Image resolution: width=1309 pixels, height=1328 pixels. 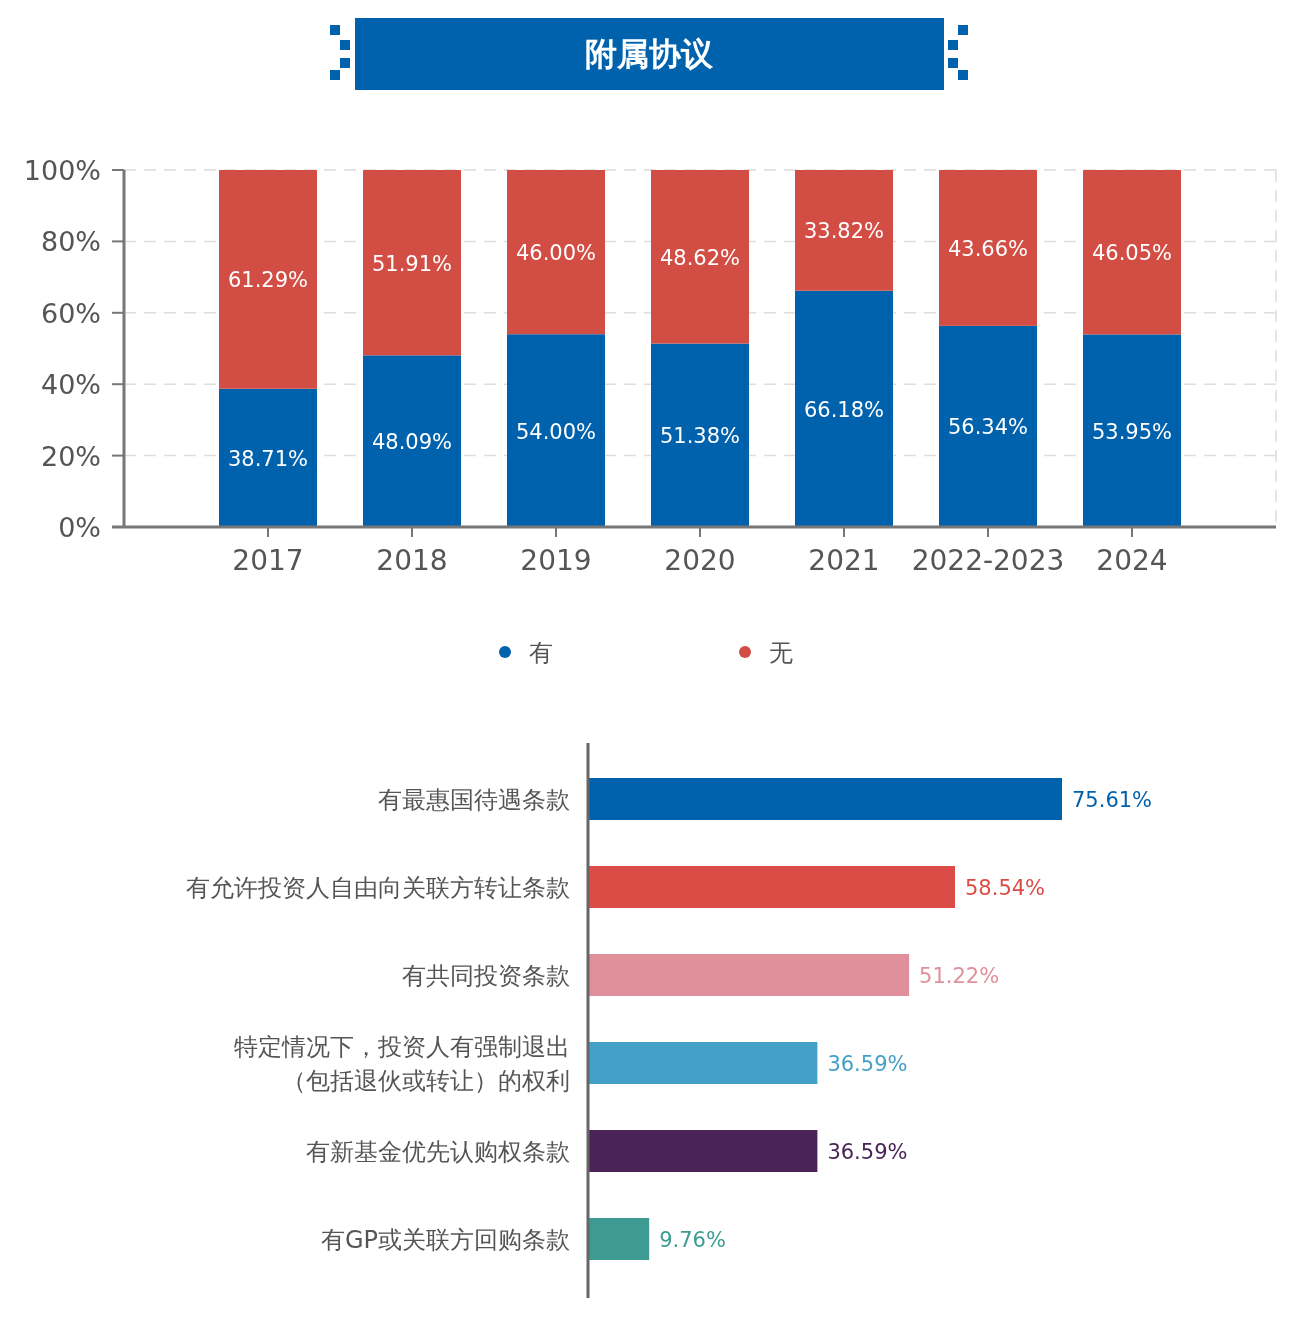 I want to click on y-tick-label: 100%, so click(x=62, y=170).